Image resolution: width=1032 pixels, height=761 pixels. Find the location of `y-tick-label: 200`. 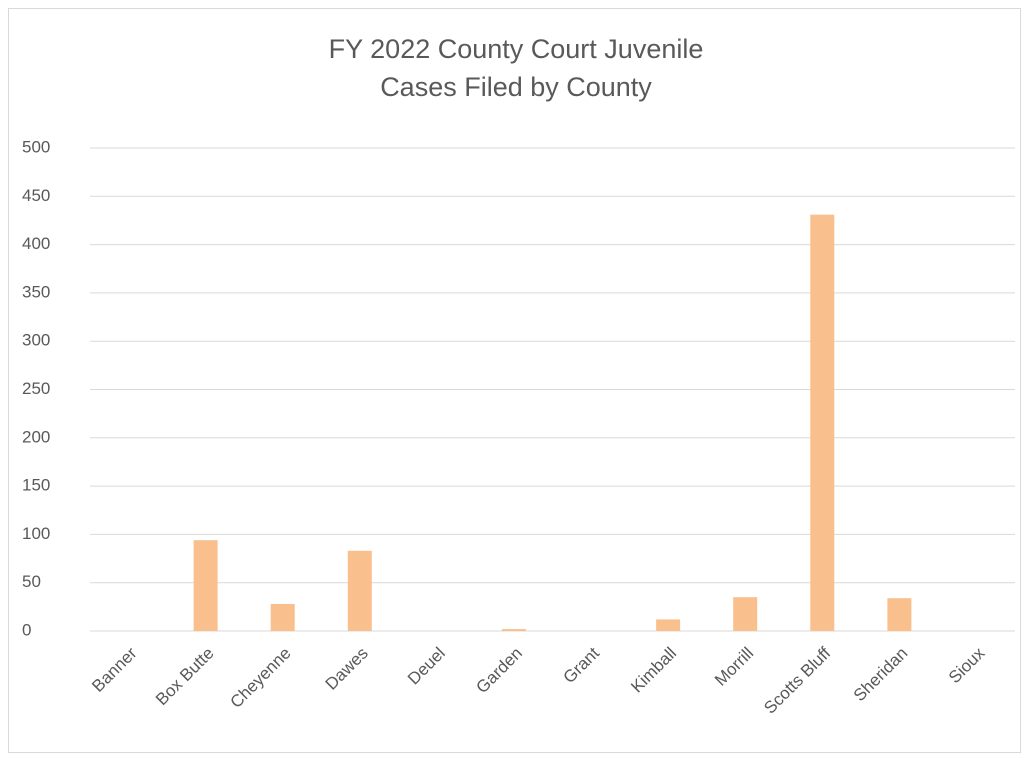

y-tick-label: 200 is located at coordinates (36, 436).